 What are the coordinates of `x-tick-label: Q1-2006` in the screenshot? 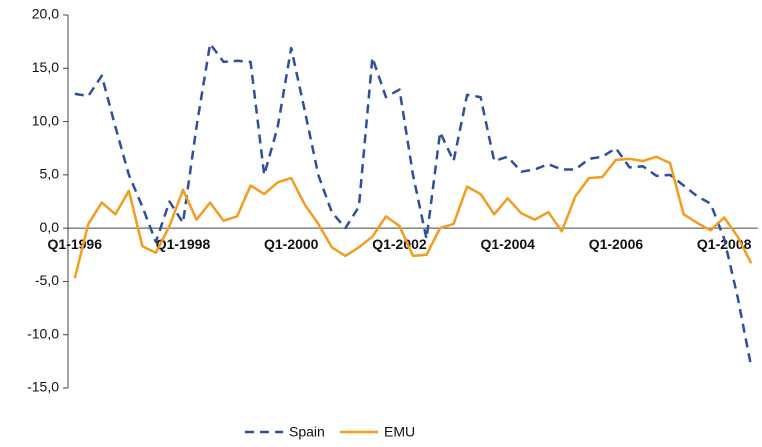 It's located at (616, 244).